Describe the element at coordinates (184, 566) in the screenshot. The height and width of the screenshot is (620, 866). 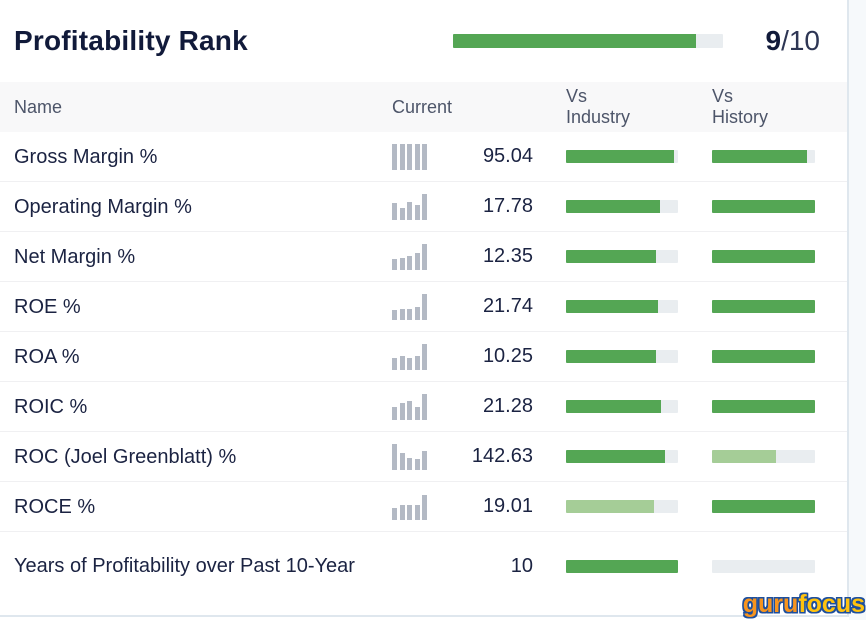
I see `metric-name: Years of Profitability over Past 10-Year` at that location.